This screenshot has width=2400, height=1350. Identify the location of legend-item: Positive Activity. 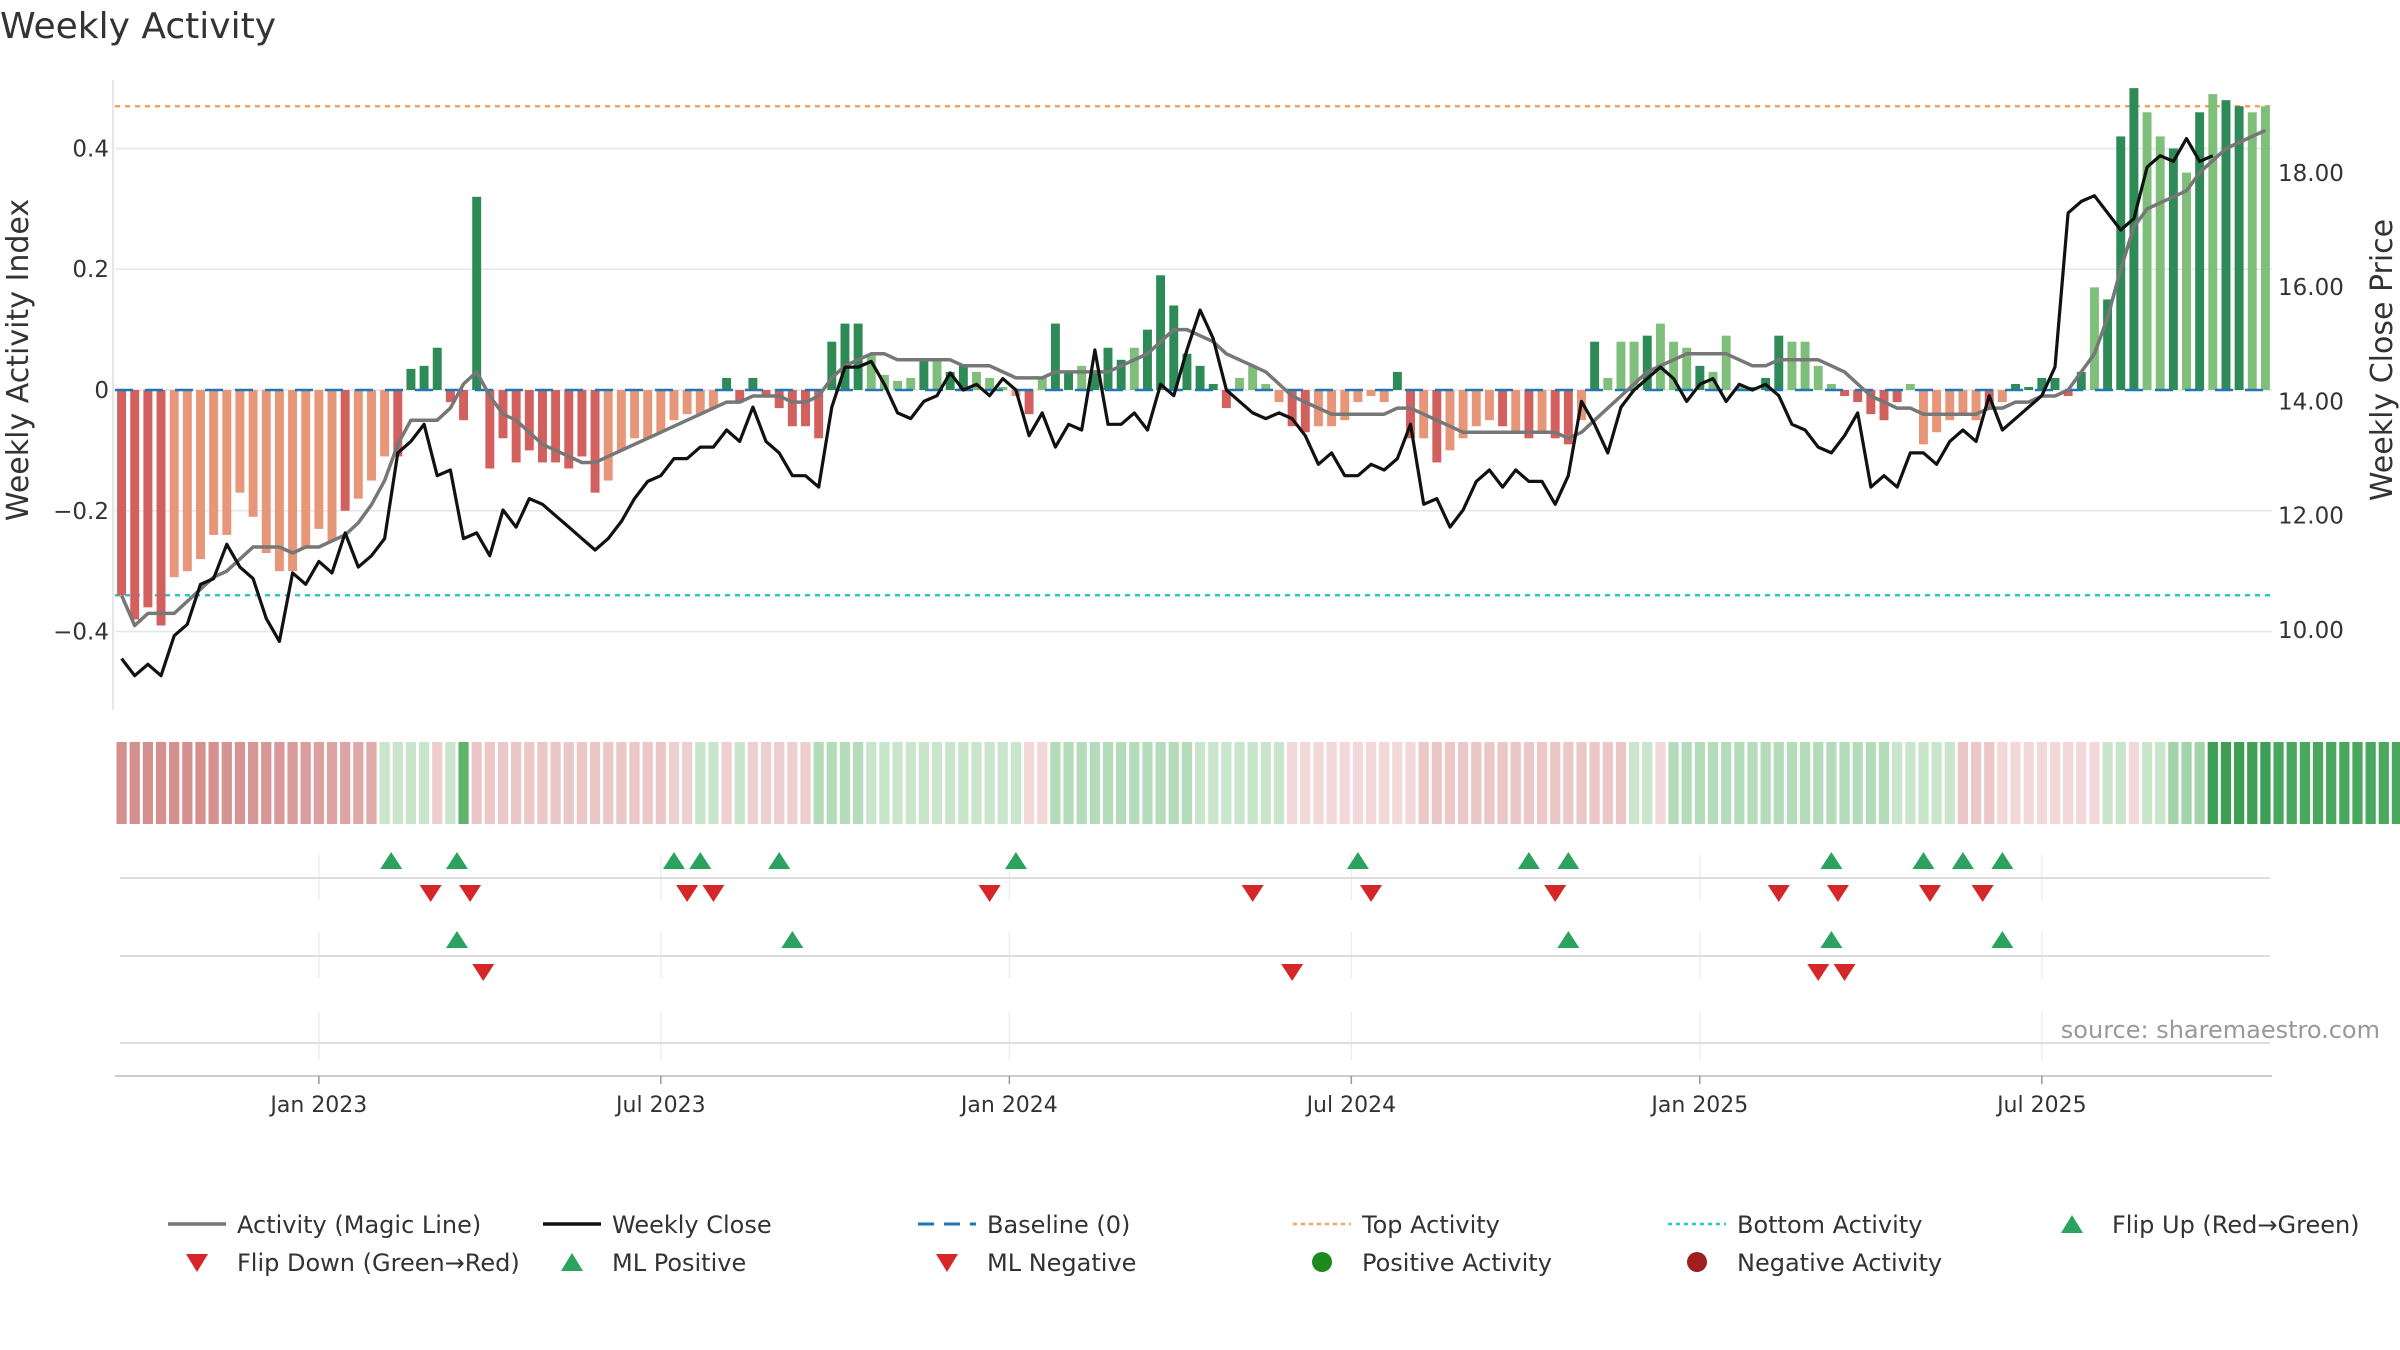
(1432, 1263).